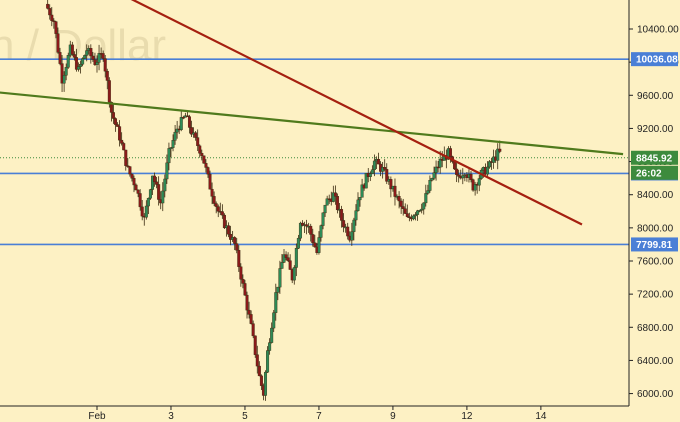  What do you see at coordinates (97, 416) in the screenshot?
I see `time-tick-label: Feb` at bounding box center [97, 416].